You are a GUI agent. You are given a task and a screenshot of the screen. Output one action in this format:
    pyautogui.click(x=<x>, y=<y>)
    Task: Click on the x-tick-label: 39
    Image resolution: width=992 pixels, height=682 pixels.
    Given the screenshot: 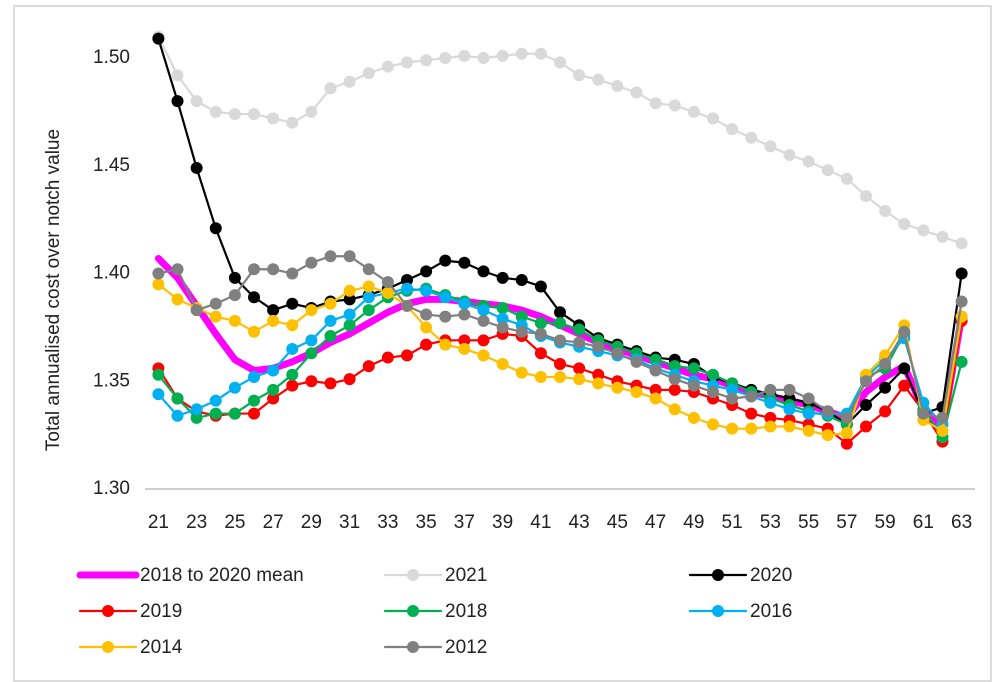 What is the action you would take?
    pyautogui.click(x=502, y=522)
    